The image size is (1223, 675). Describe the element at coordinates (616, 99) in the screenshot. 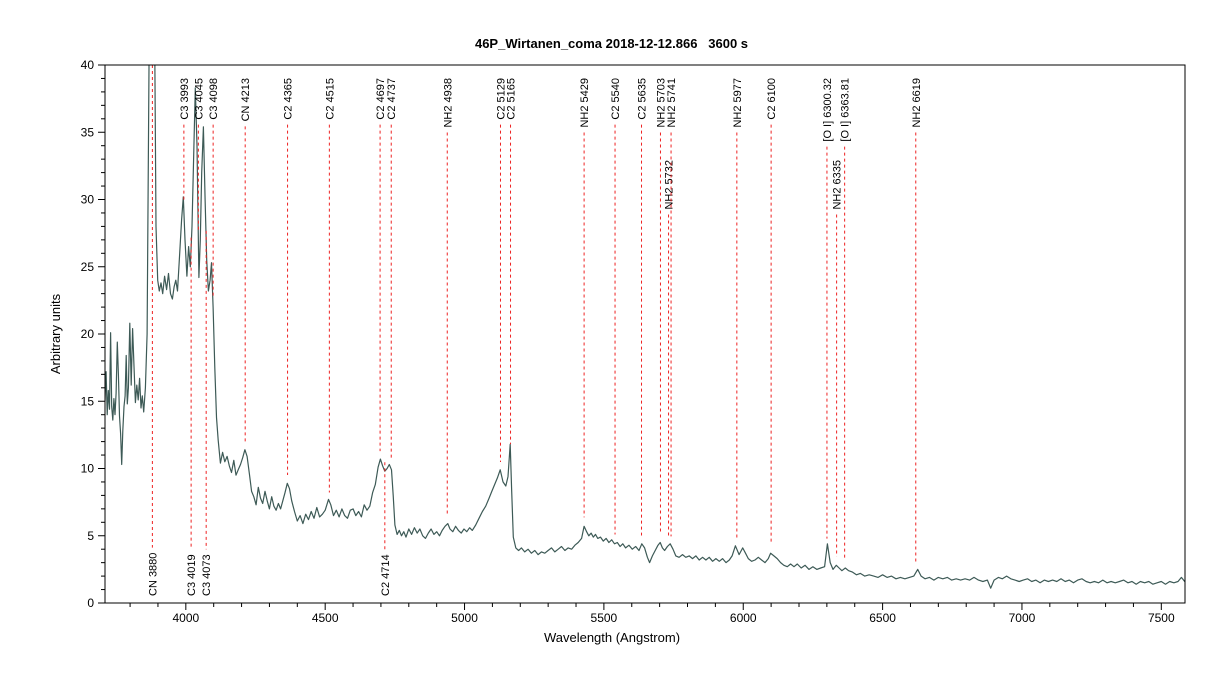

I see `emission-label-c2-5540: C2 5540` at that location.